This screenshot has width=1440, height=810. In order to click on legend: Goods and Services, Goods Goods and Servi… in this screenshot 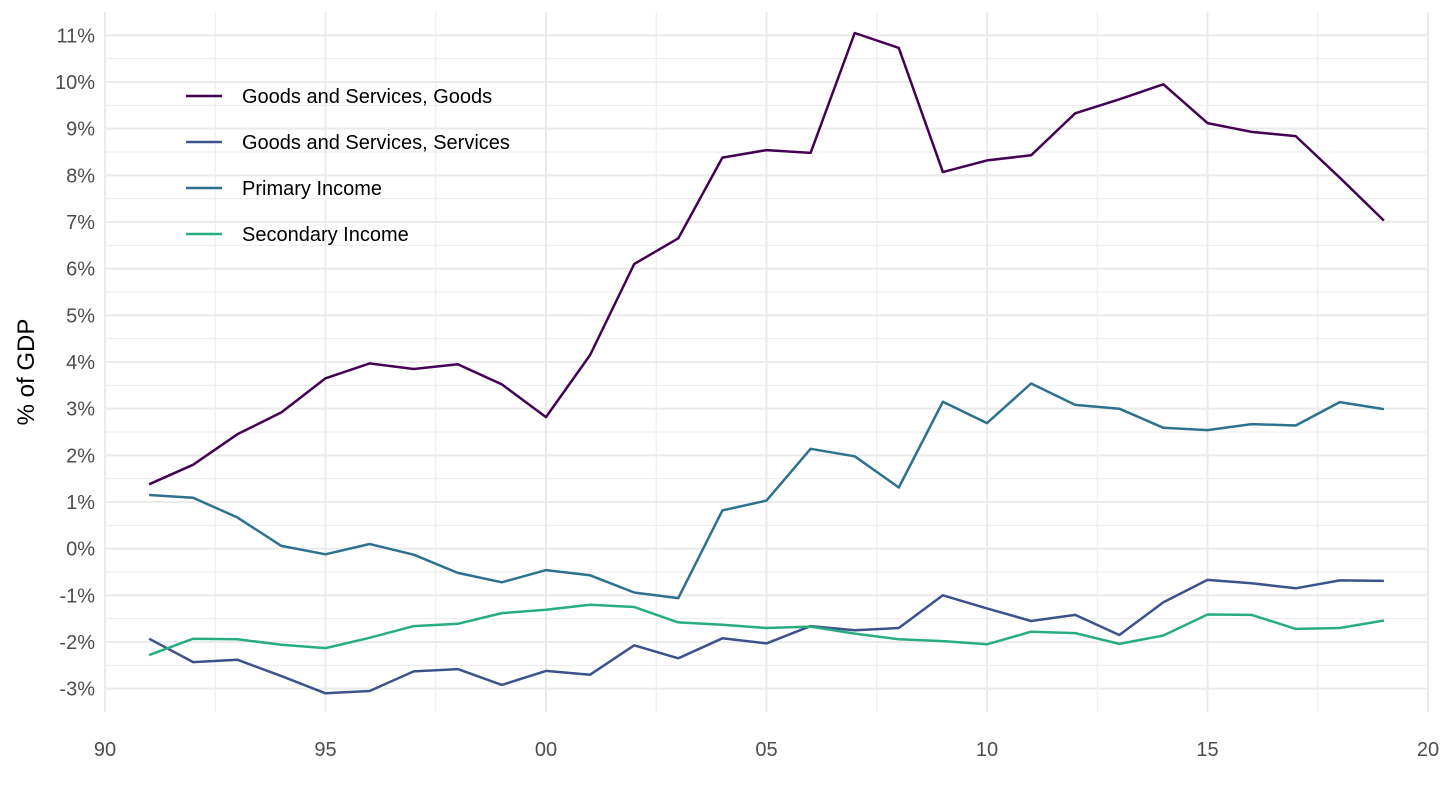, I will do `click(348, 166)`.